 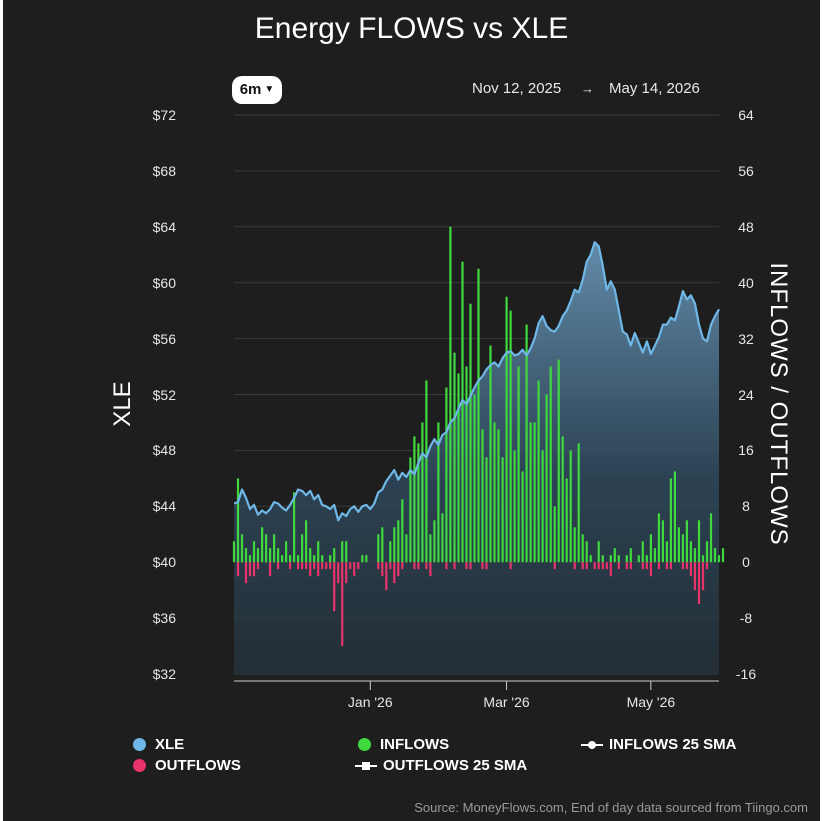 What do you see at coordinates (139, 765) in the screenshot?
I see `outflows-dot-icon` at bounding box center [139, 765].